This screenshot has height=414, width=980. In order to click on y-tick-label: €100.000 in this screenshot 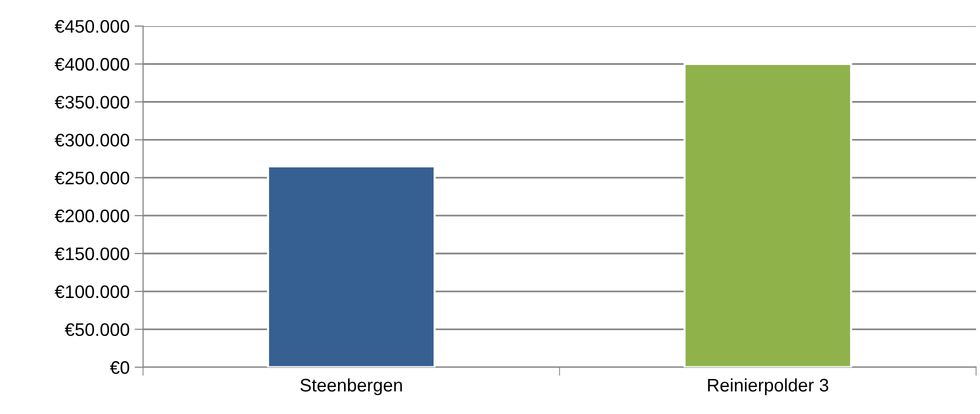, I will do `click(92, 291)`.